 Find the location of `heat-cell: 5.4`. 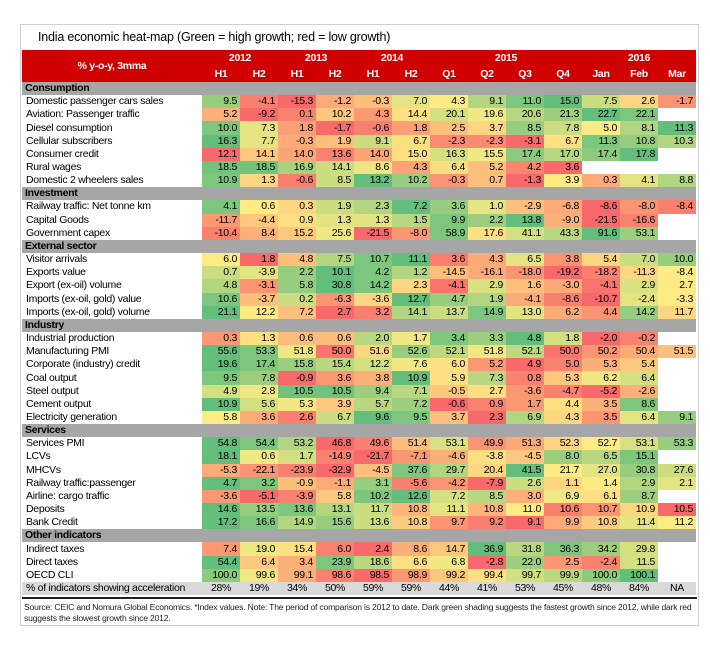

heat-cell: 5.4 is located at coordinates (601, 260).